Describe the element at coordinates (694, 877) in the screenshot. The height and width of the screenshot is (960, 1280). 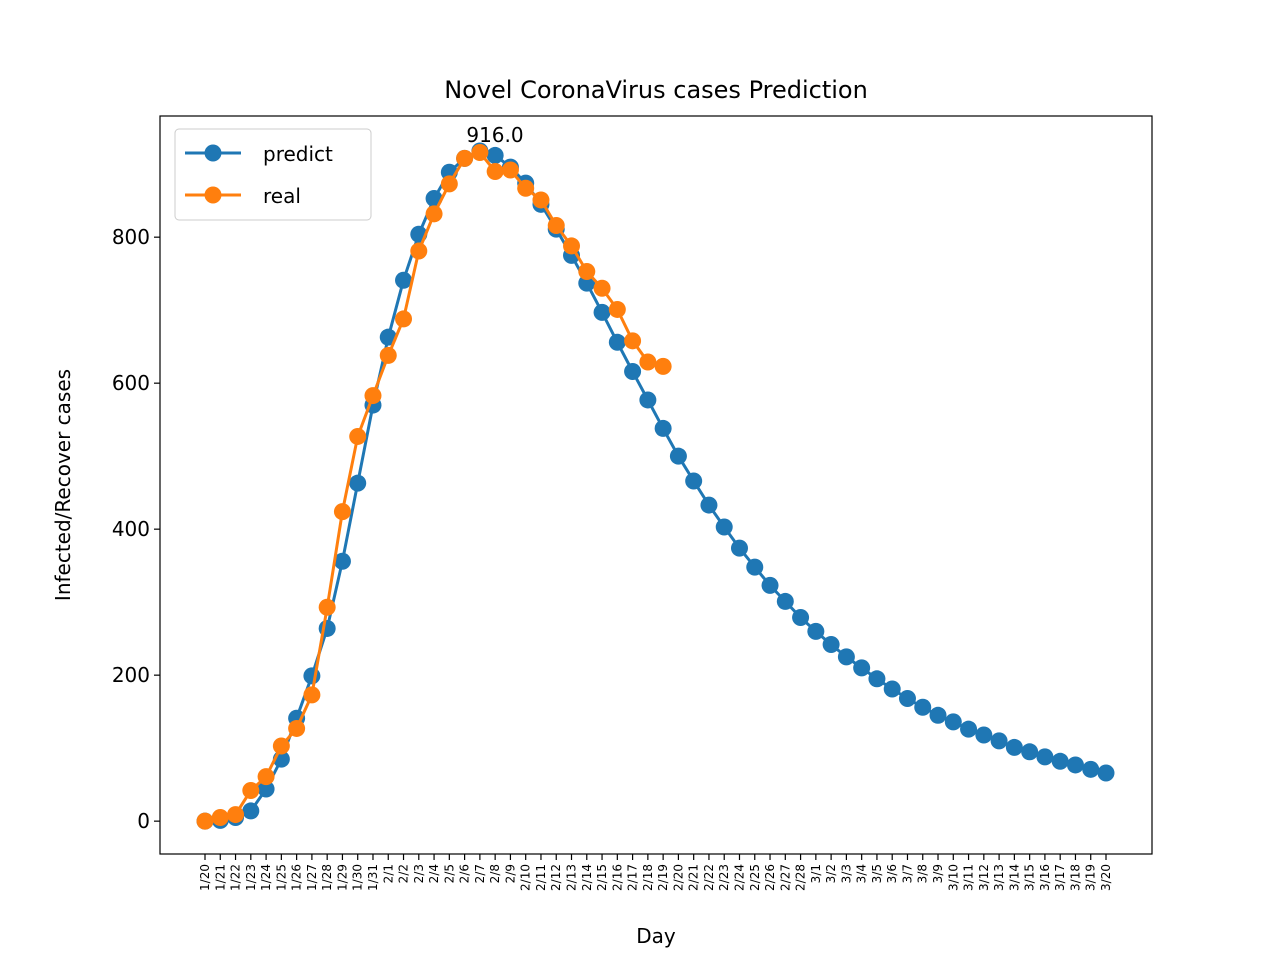
I see `x-tick-label: 2/21` at that location.